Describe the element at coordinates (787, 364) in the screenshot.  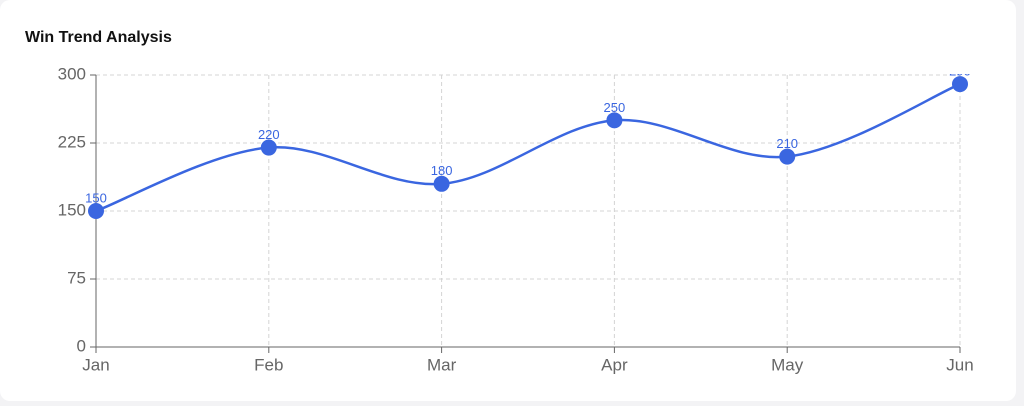
I see `x-tick-label: May` at that location.